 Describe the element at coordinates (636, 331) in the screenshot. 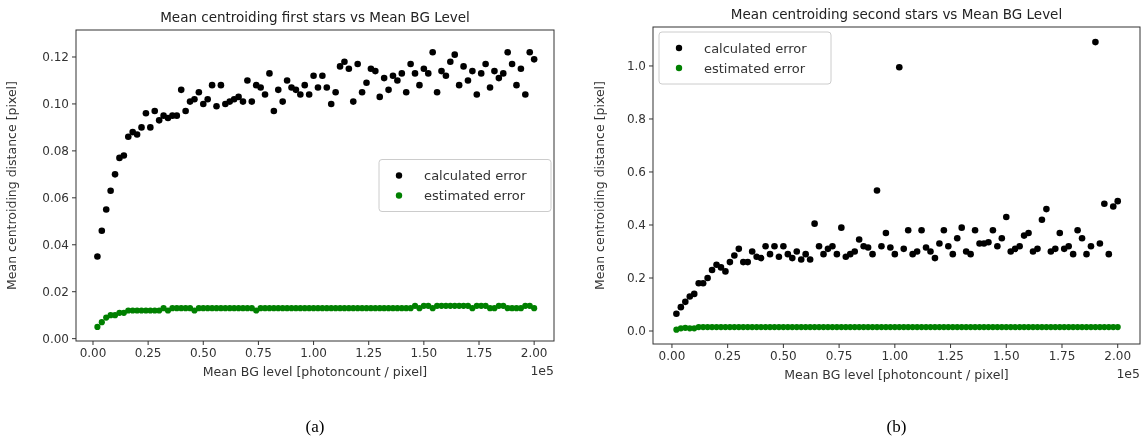

I see `y-tick-label: 0.0` at that location.